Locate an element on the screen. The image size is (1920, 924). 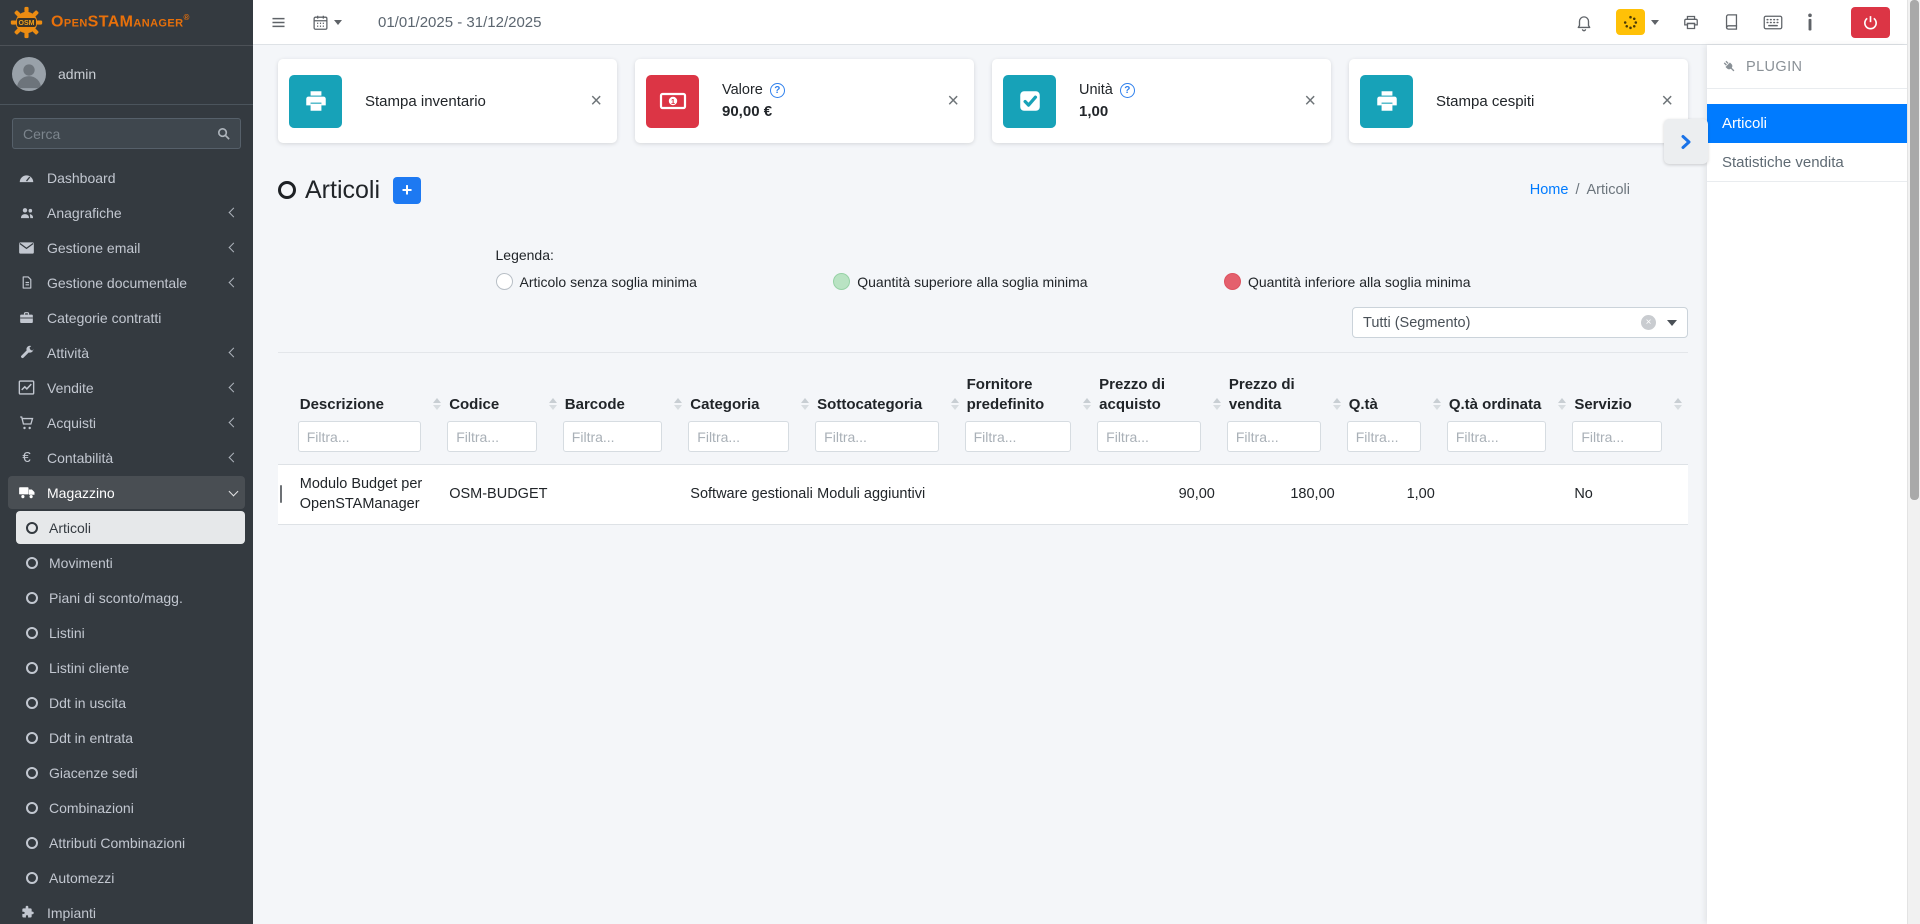
sidebar-item-gestione-email: Gestione email is located at coordinates (126, 247).